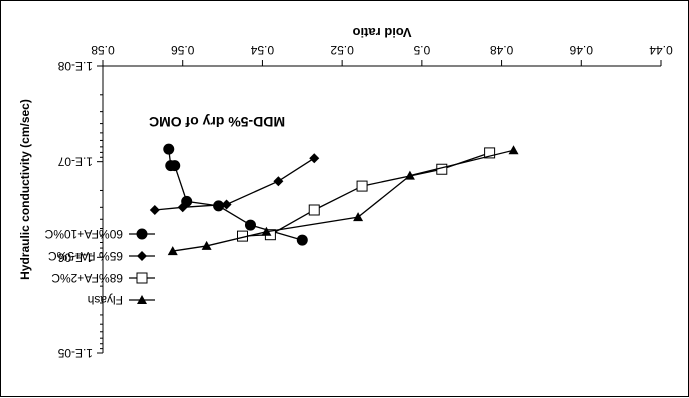  Describe the element at coordinates (105, 300) in the screenshot. I see `legend-label: Flyash` at that location.